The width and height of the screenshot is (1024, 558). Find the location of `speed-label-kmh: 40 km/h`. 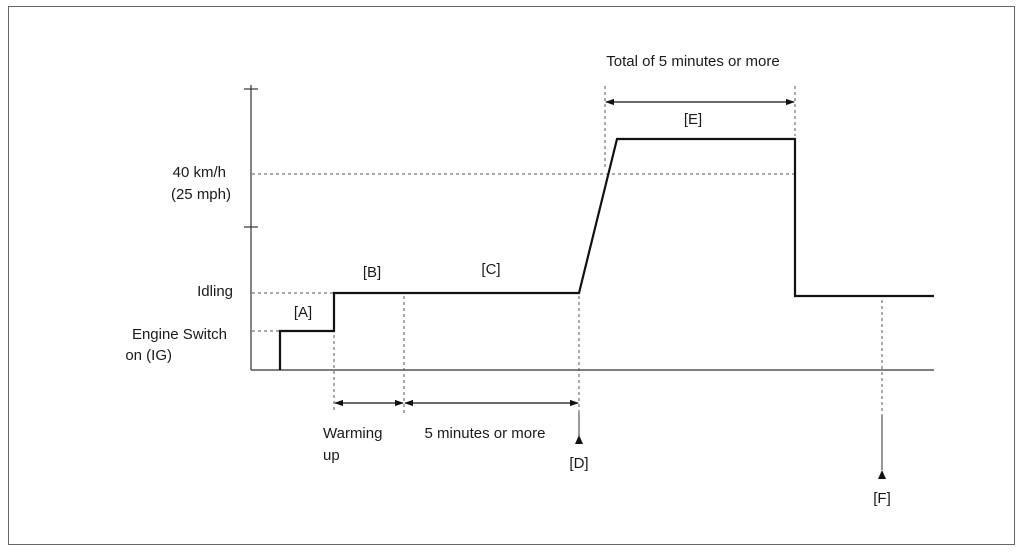

speed-label-kmh: 40 km/h is located at coordinates (199, 172).